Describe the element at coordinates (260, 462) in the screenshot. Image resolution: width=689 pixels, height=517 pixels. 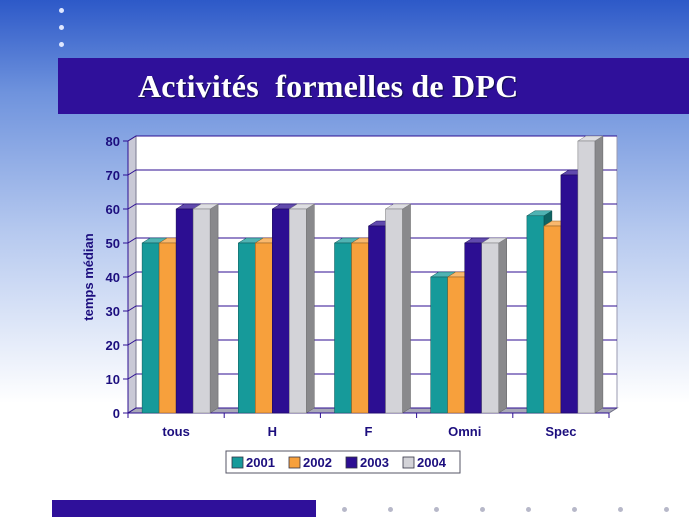
I see `legend-label-2001: 2001` at that location.